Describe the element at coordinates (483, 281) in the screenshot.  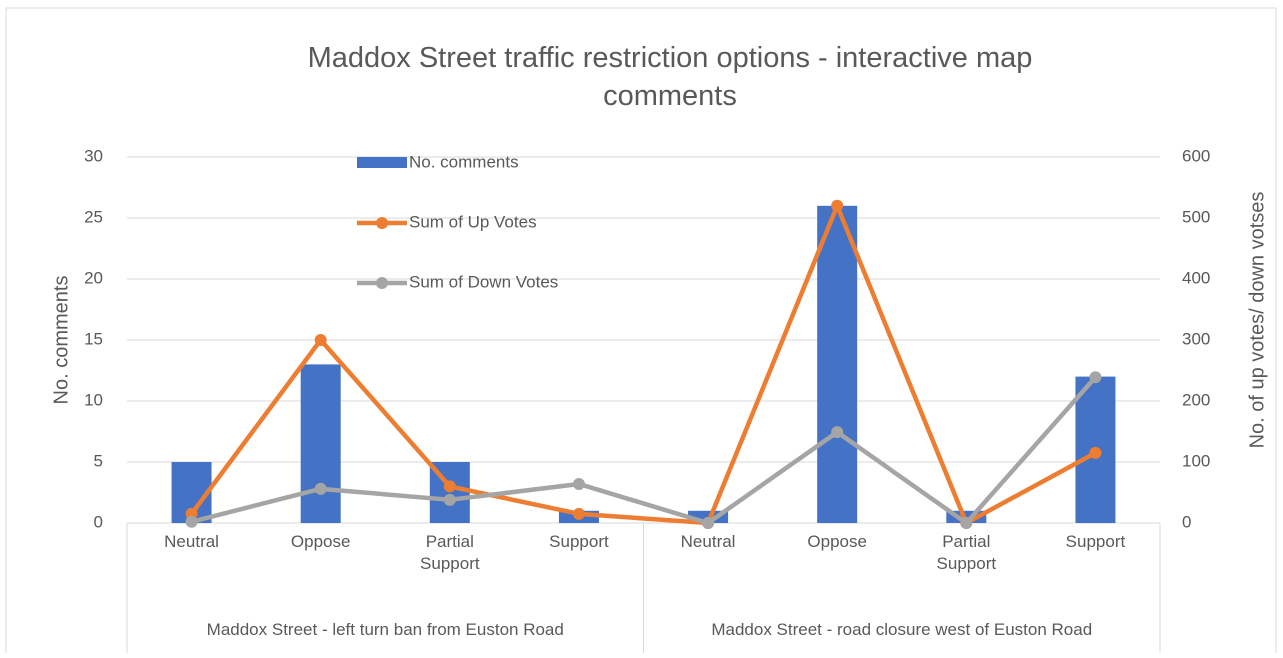
I see `legend-label: Sum of Down Votes` at that location.